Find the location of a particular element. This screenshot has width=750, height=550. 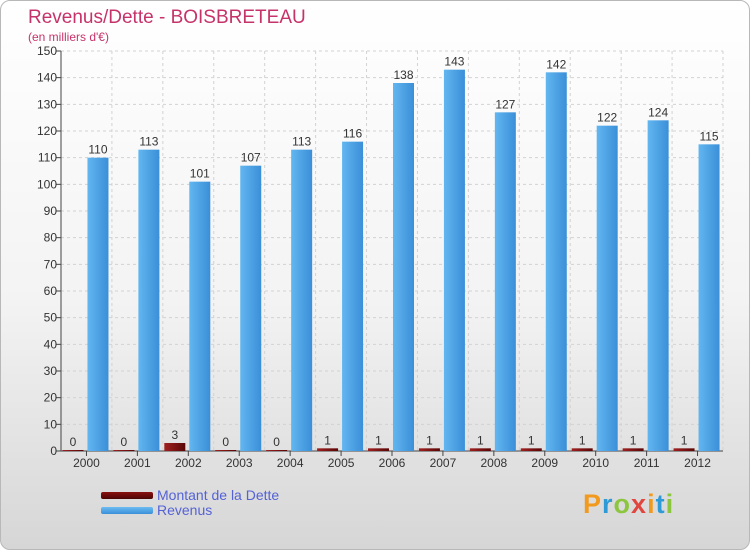

logo-letter: P is located at coordinates (593, 504).